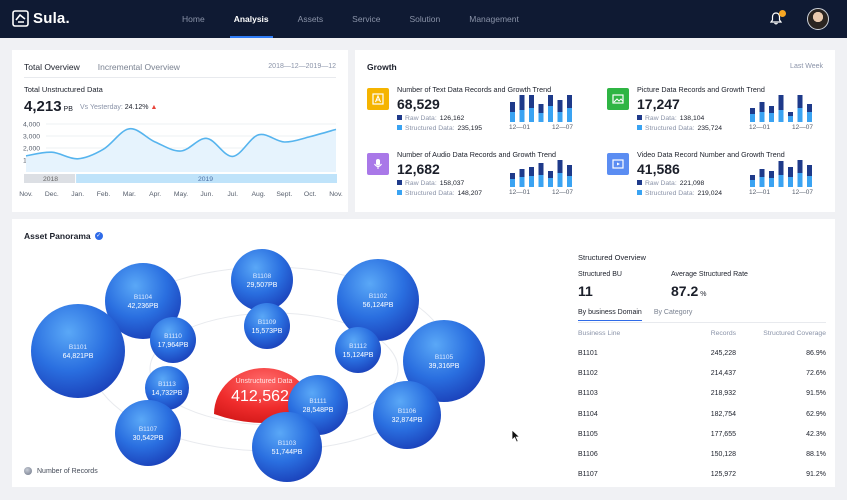 The width and height of the screenshot is (847, 500). What do you see at coordinates (818, 19) in the screenshot?
I see `user-avatar` at bounding box center [818, 19].